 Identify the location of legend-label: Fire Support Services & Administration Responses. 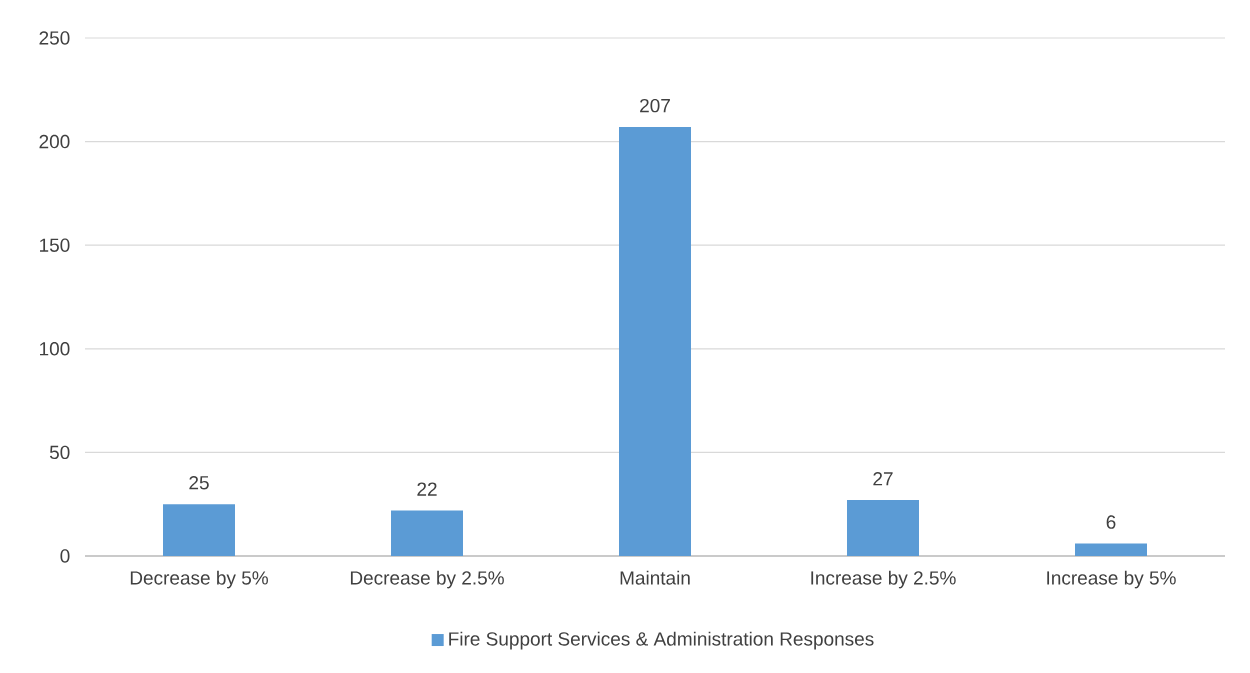
(661, 640).